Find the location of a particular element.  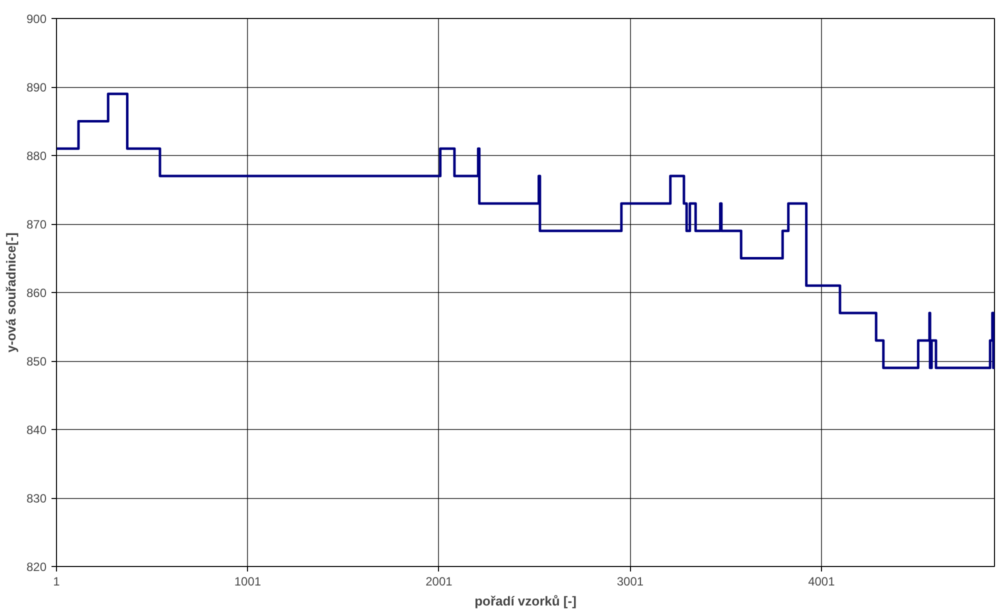

y-tick-label: 840 is located at coordinates (36, 430).